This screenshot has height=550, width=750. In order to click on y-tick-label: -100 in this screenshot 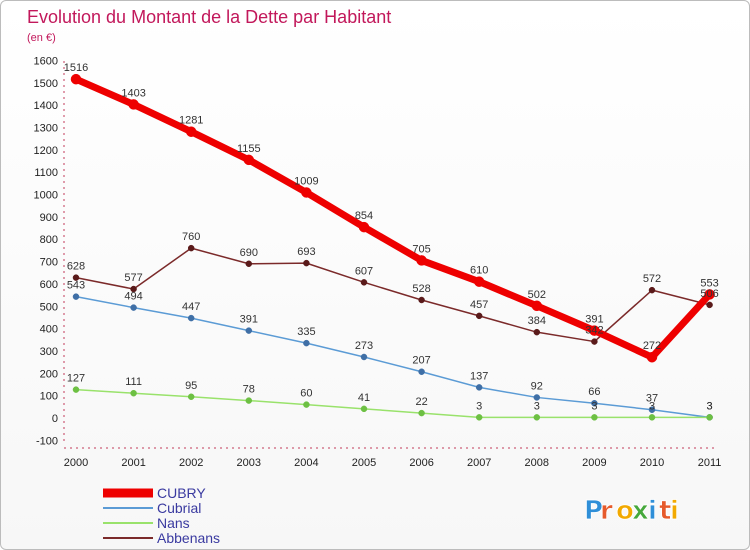, I will do `click(47, 441)`.